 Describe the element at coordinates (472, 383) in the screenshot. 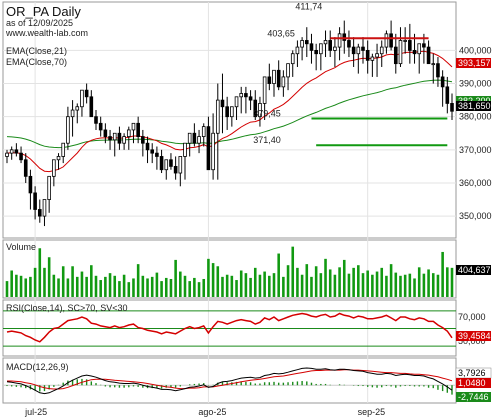

I see `signal-tag-label: 1,0480` at that location.